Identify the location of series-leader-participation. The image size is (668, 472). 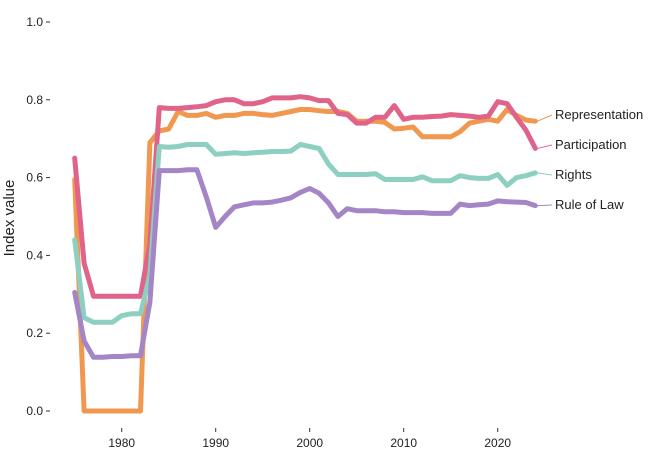
(545, 146).